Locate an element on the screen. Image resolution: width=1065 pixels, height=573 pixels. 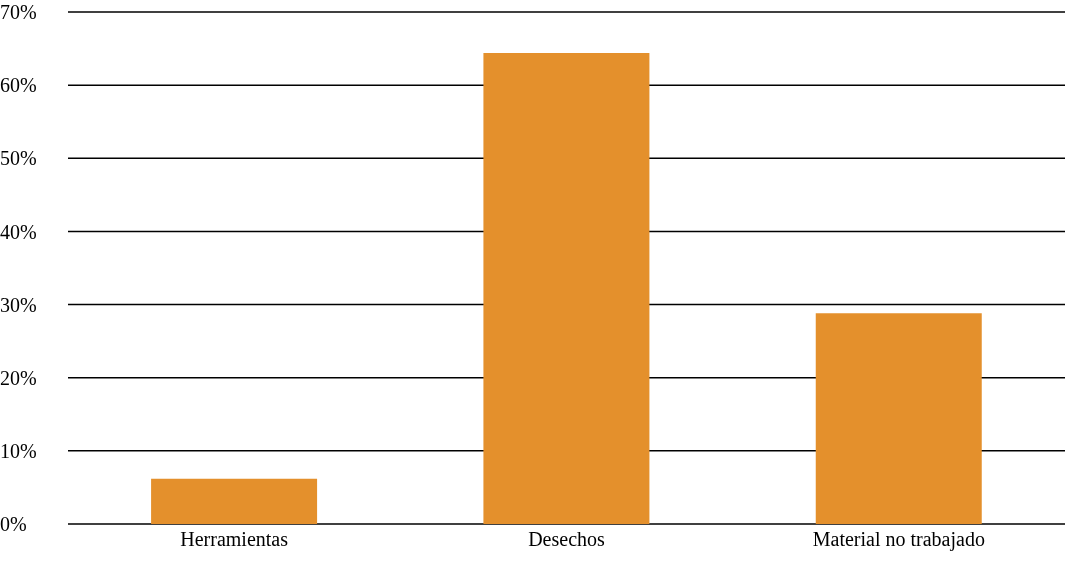
y-tick-label: 60% is located at coordinates (18, 85).